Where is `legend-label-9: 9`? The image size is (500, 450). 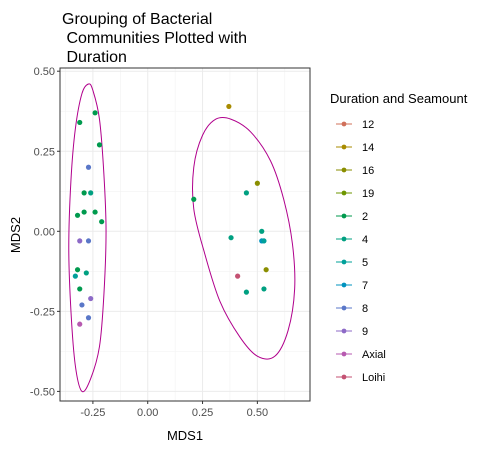
legend-label-9: 9 is located at coordinates (365, 332).